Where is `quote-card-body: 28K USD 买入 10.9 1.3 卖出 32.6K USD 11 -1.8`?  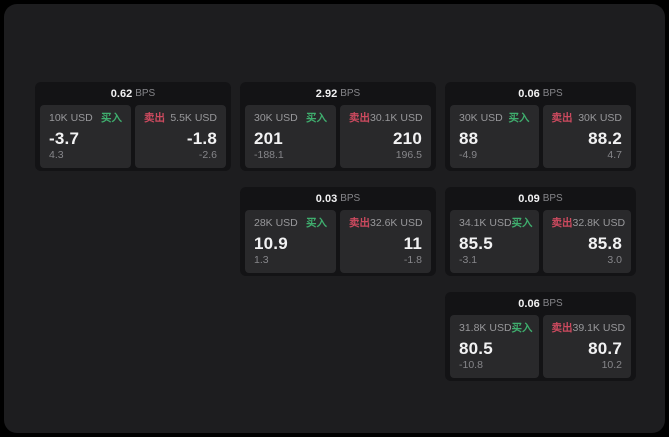 quote-card-body: 28K USD 买入 10.9 1.3 卖出 32.6K USD 11 -1.8 is located at coordinates (338, 243).